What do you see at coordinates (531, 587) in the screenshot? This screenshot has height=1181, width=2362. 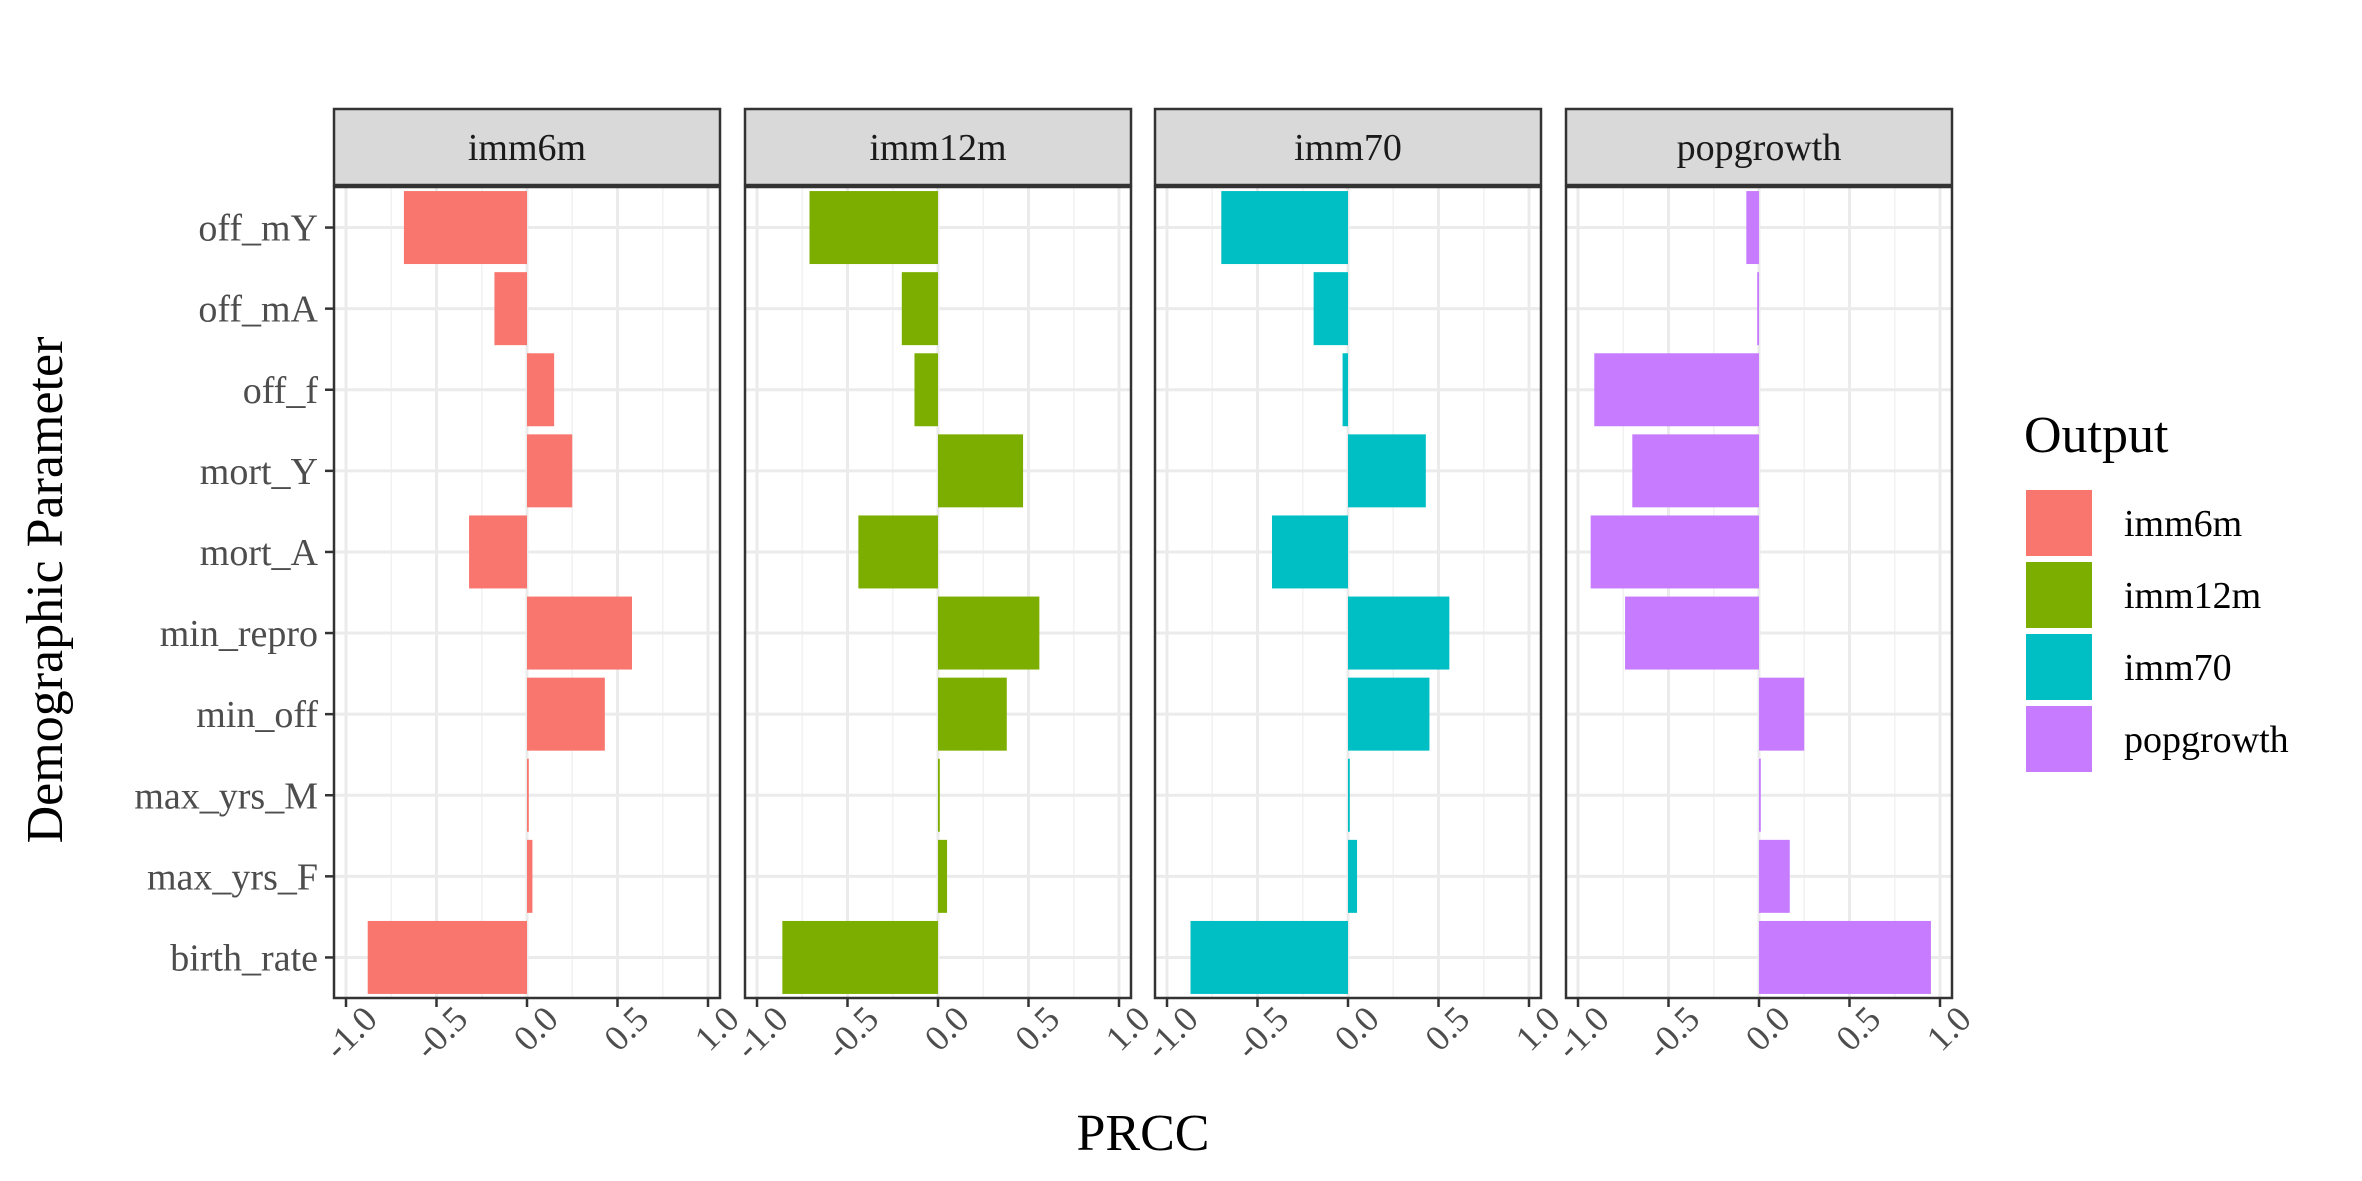 I see `facet-panel-imm6m: imm6m-1.0 -0.5 0.0 0.5 1.0` at bounding box center [531, 587].